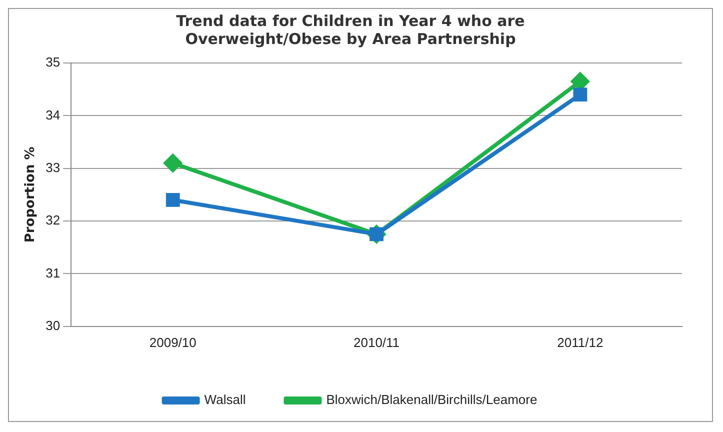  What do you see at coordinates (580, 342) in the screenshot?
I see `x-tick-label: 2011/12` at bounding box center [580, 342].